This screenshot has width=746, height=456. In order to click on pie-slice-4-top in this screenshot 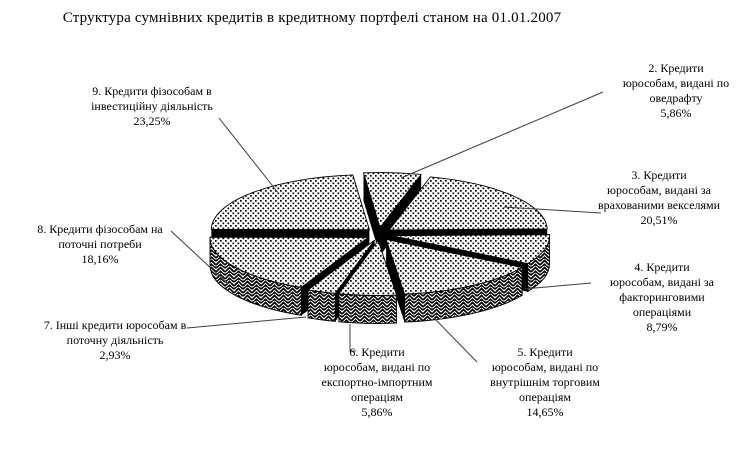, I will do `click(470, 249)`.